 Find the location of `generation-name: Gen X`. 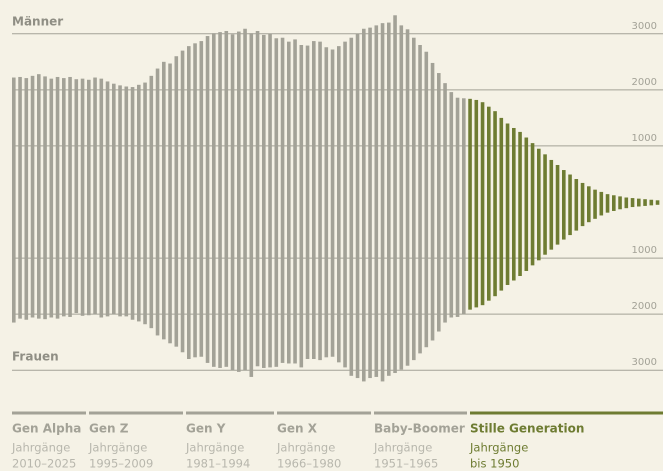

generation-name: Gen X is located at coordinates (297, 429).